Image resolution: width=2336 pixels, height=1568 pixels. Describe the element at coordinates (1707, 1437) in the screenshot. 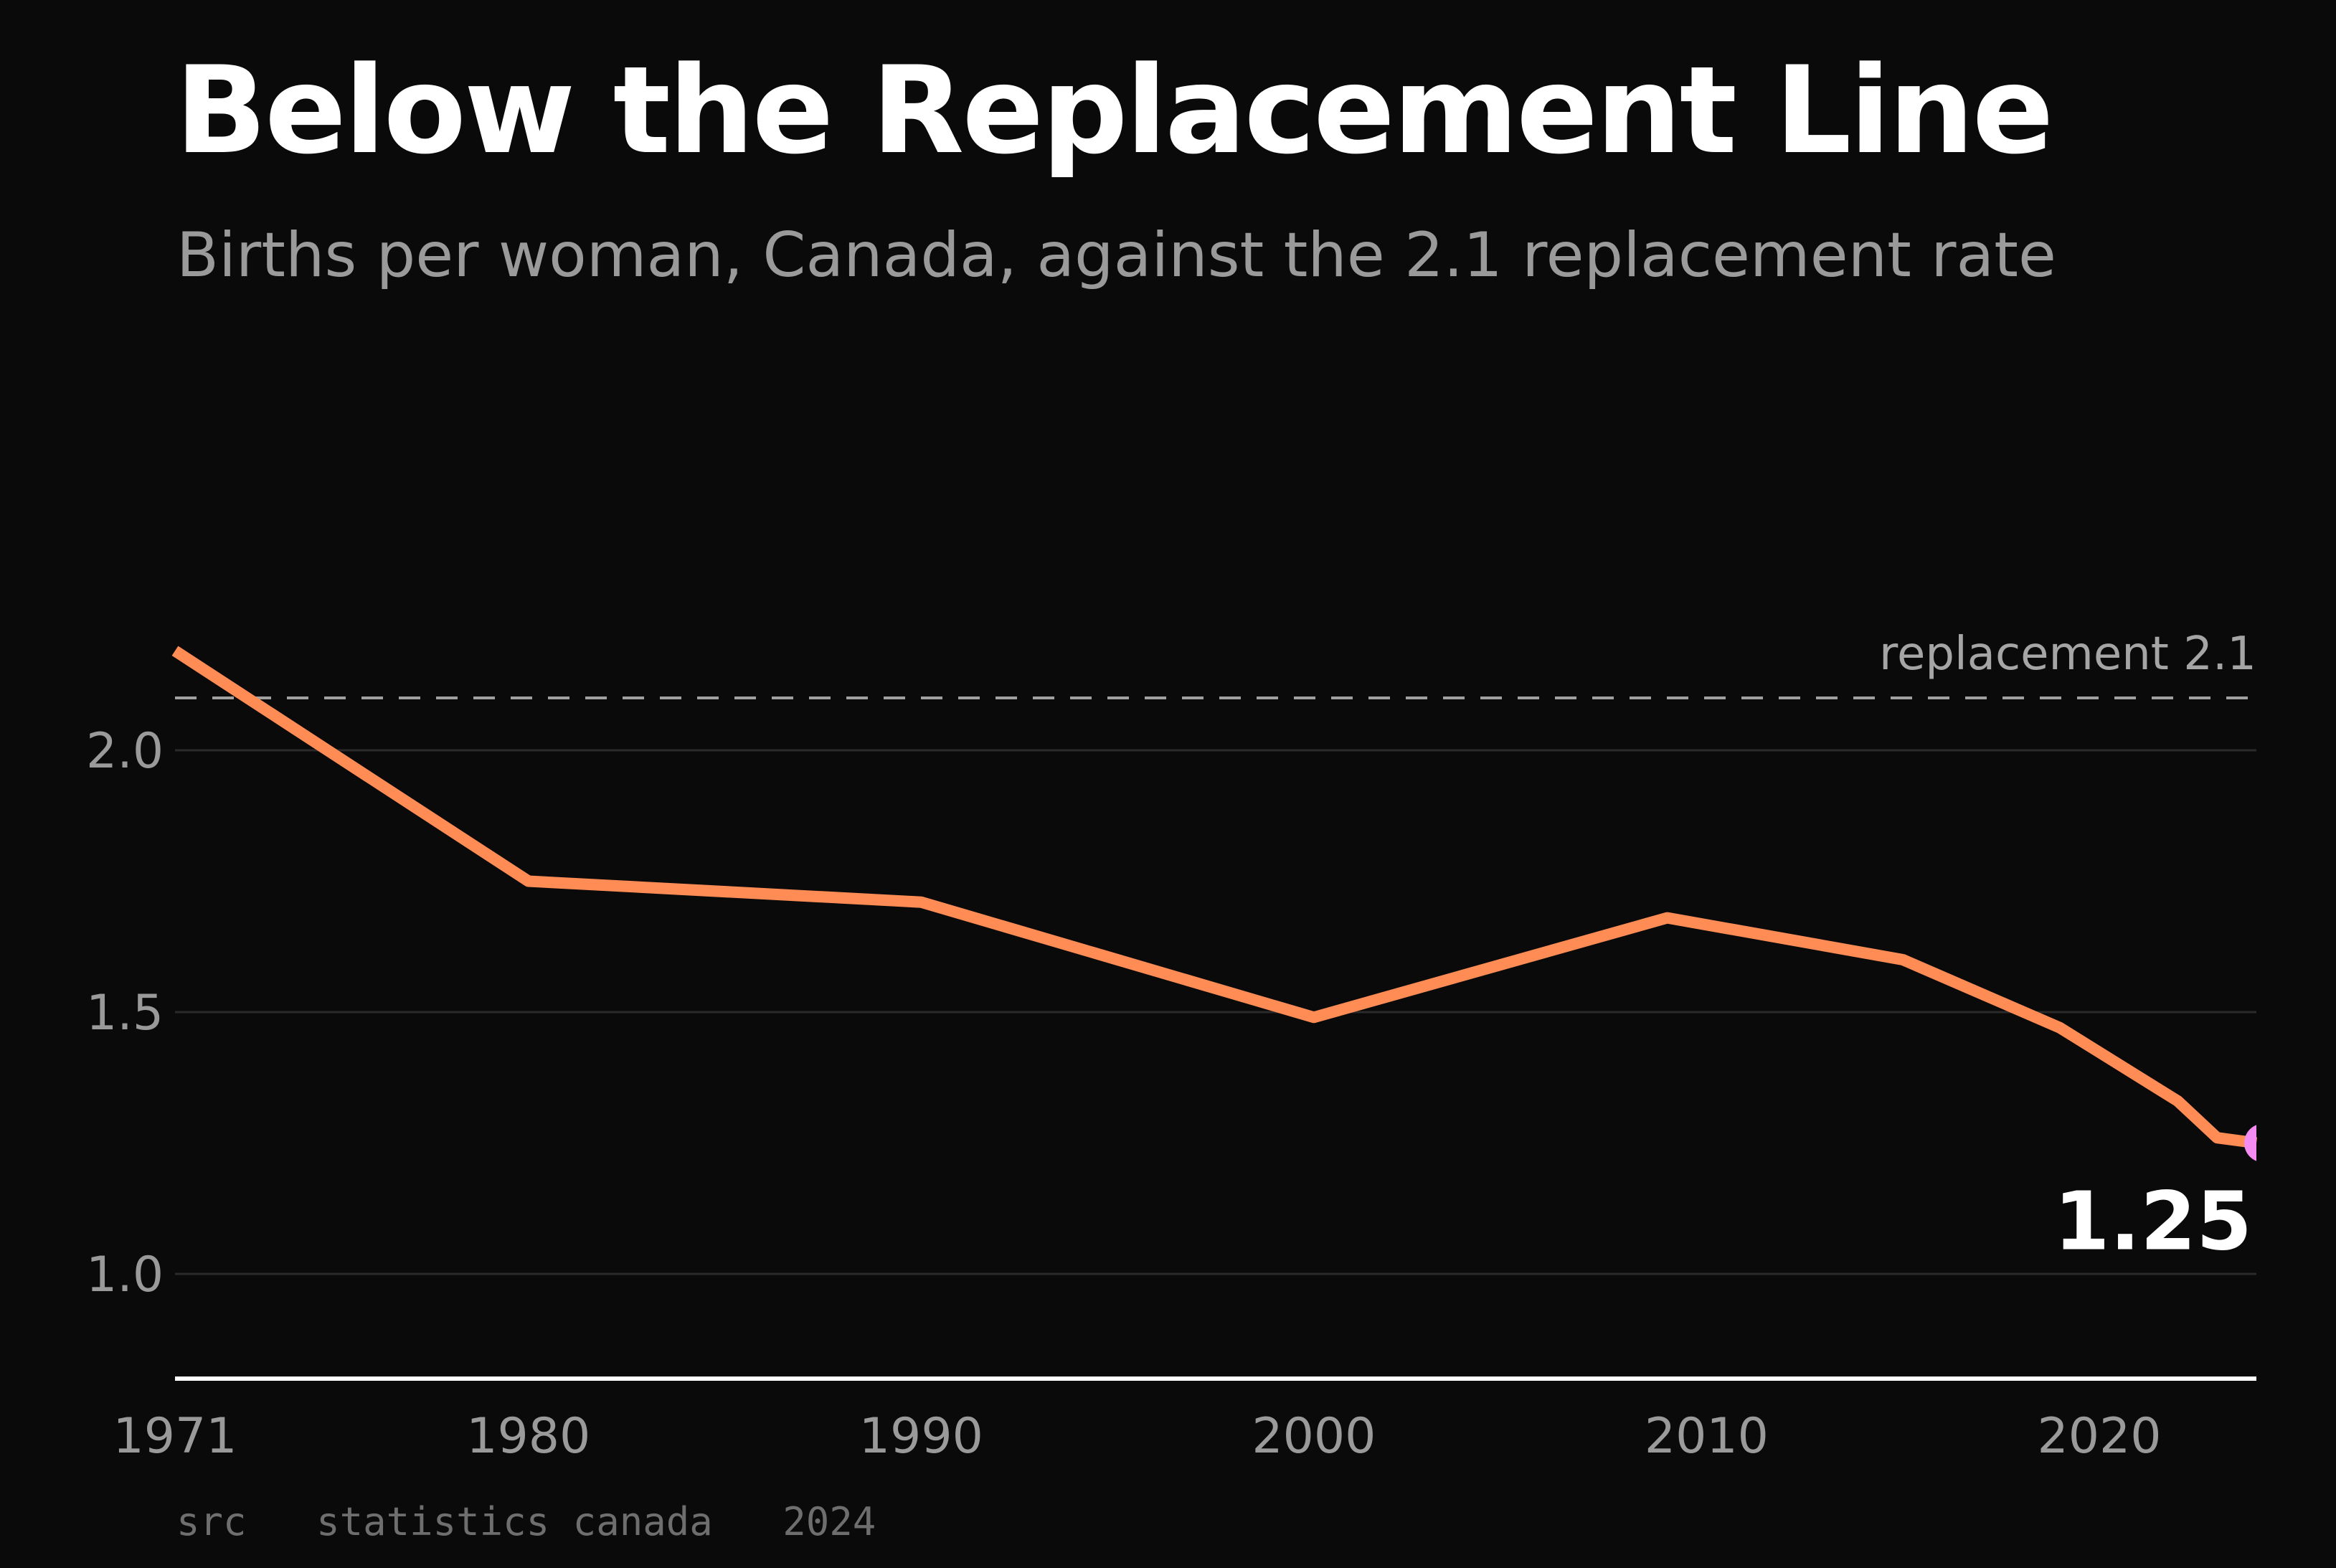

I see `x-tick-label: 2010` at that location.